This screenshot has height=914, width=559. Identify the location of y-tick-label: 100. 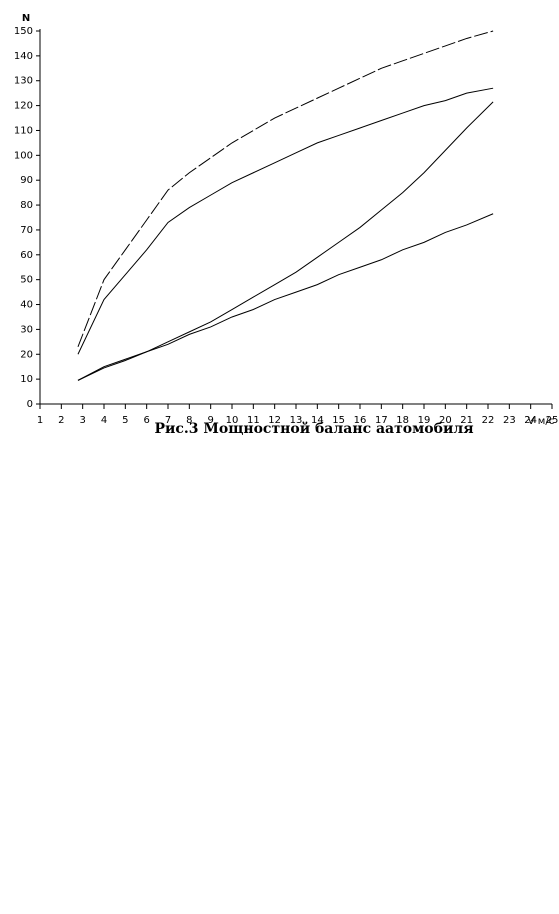
(23, 155).